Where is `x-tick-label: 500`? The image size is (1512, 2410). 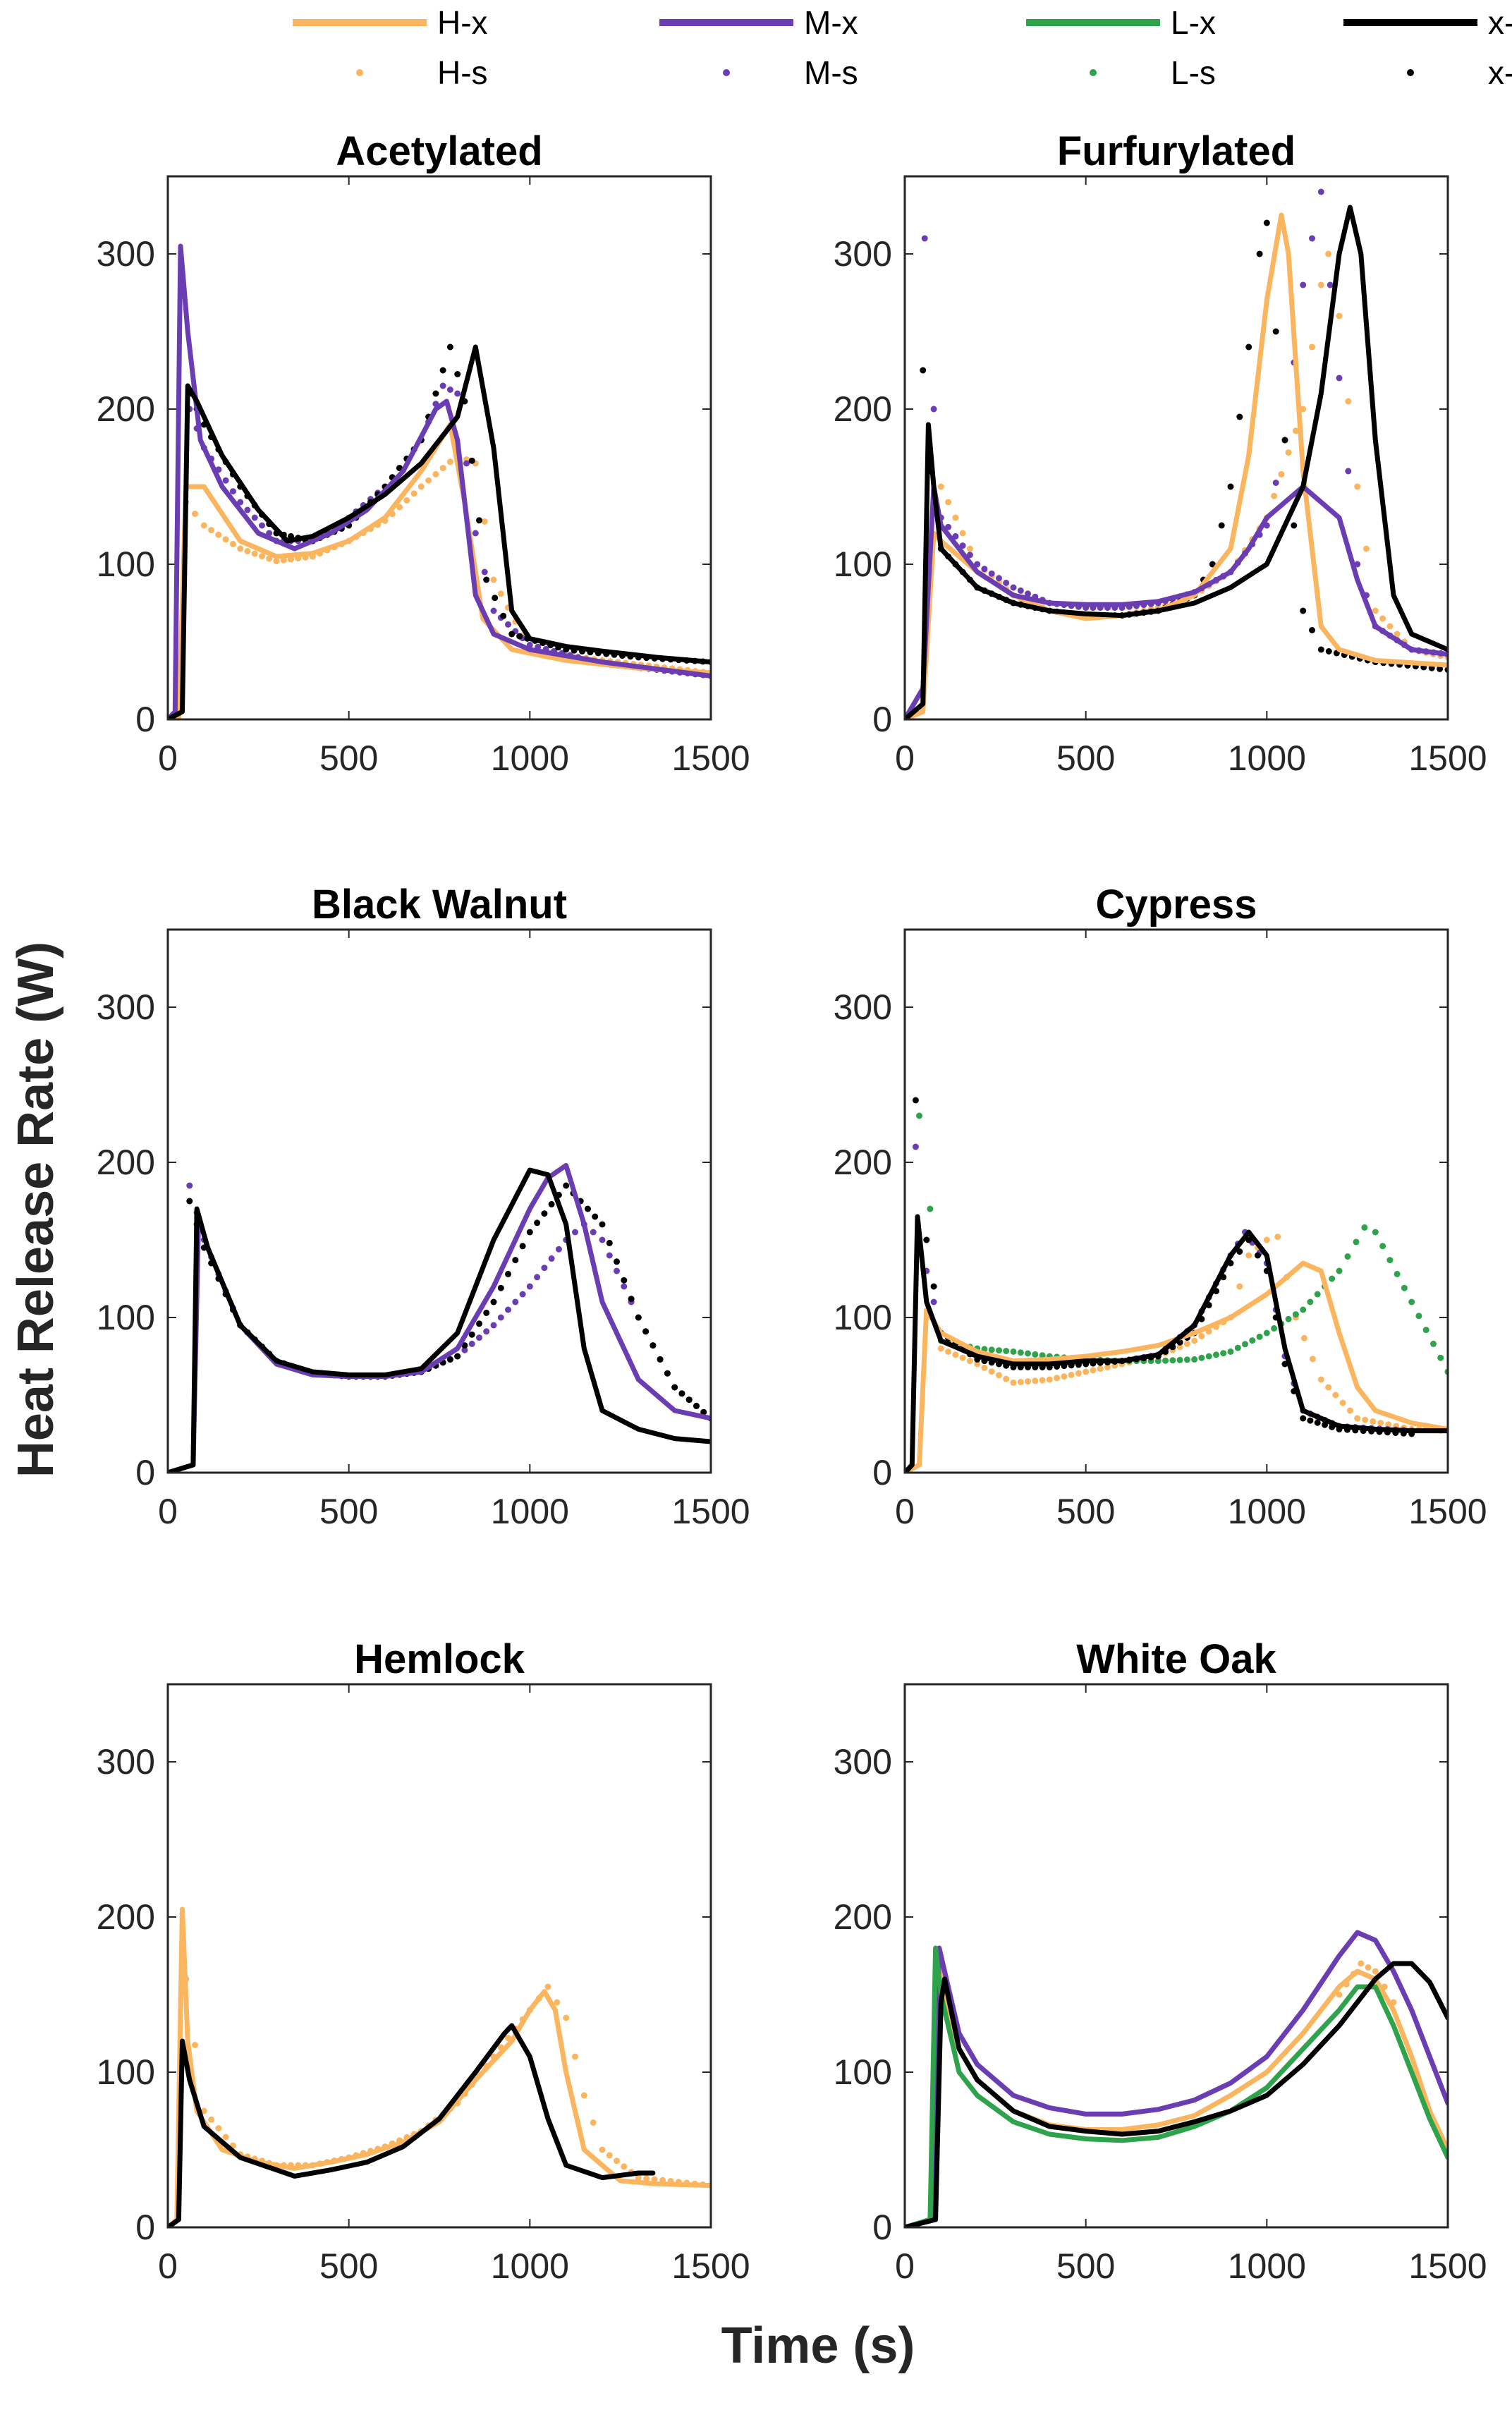
x-tick-label: 500 is located at coordinates (348, 1511).